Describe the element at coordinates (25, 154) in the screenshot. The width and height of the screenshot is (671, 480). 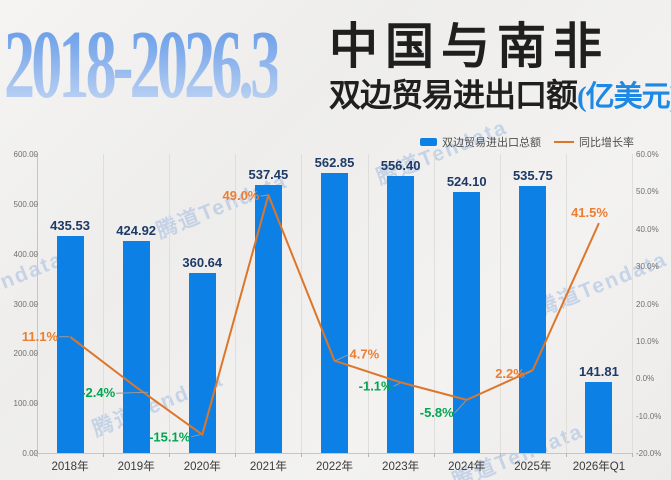
I see `left-axis-tick-label: 600.00` at that location.